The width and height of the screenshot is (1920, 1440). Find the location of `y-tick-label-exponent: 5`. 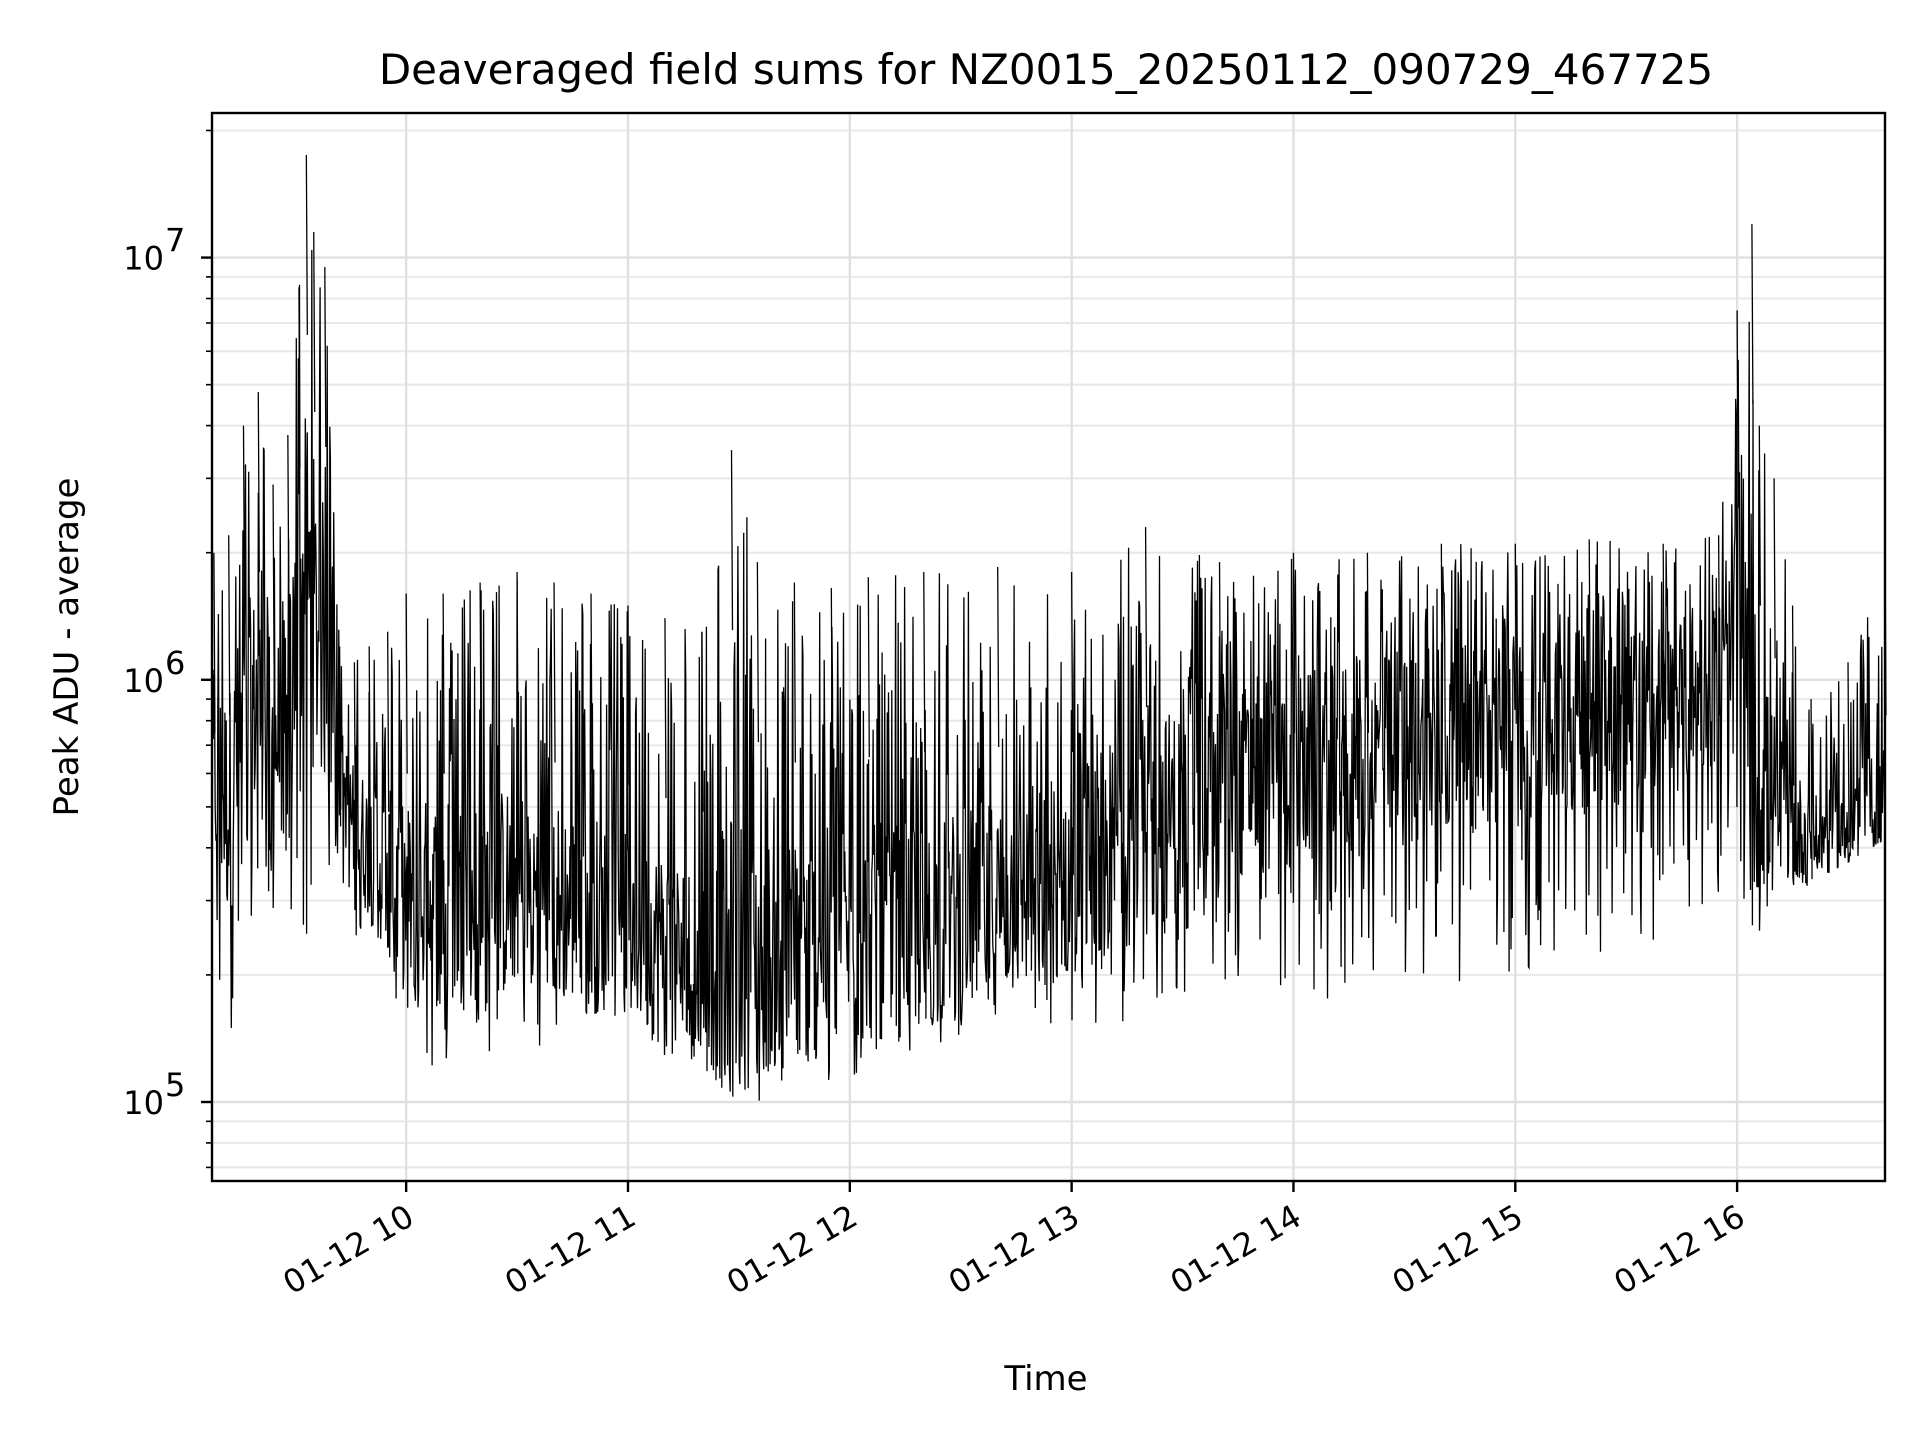

y-tick-label-exponent: 5 is located at coordinates (175, 1085).